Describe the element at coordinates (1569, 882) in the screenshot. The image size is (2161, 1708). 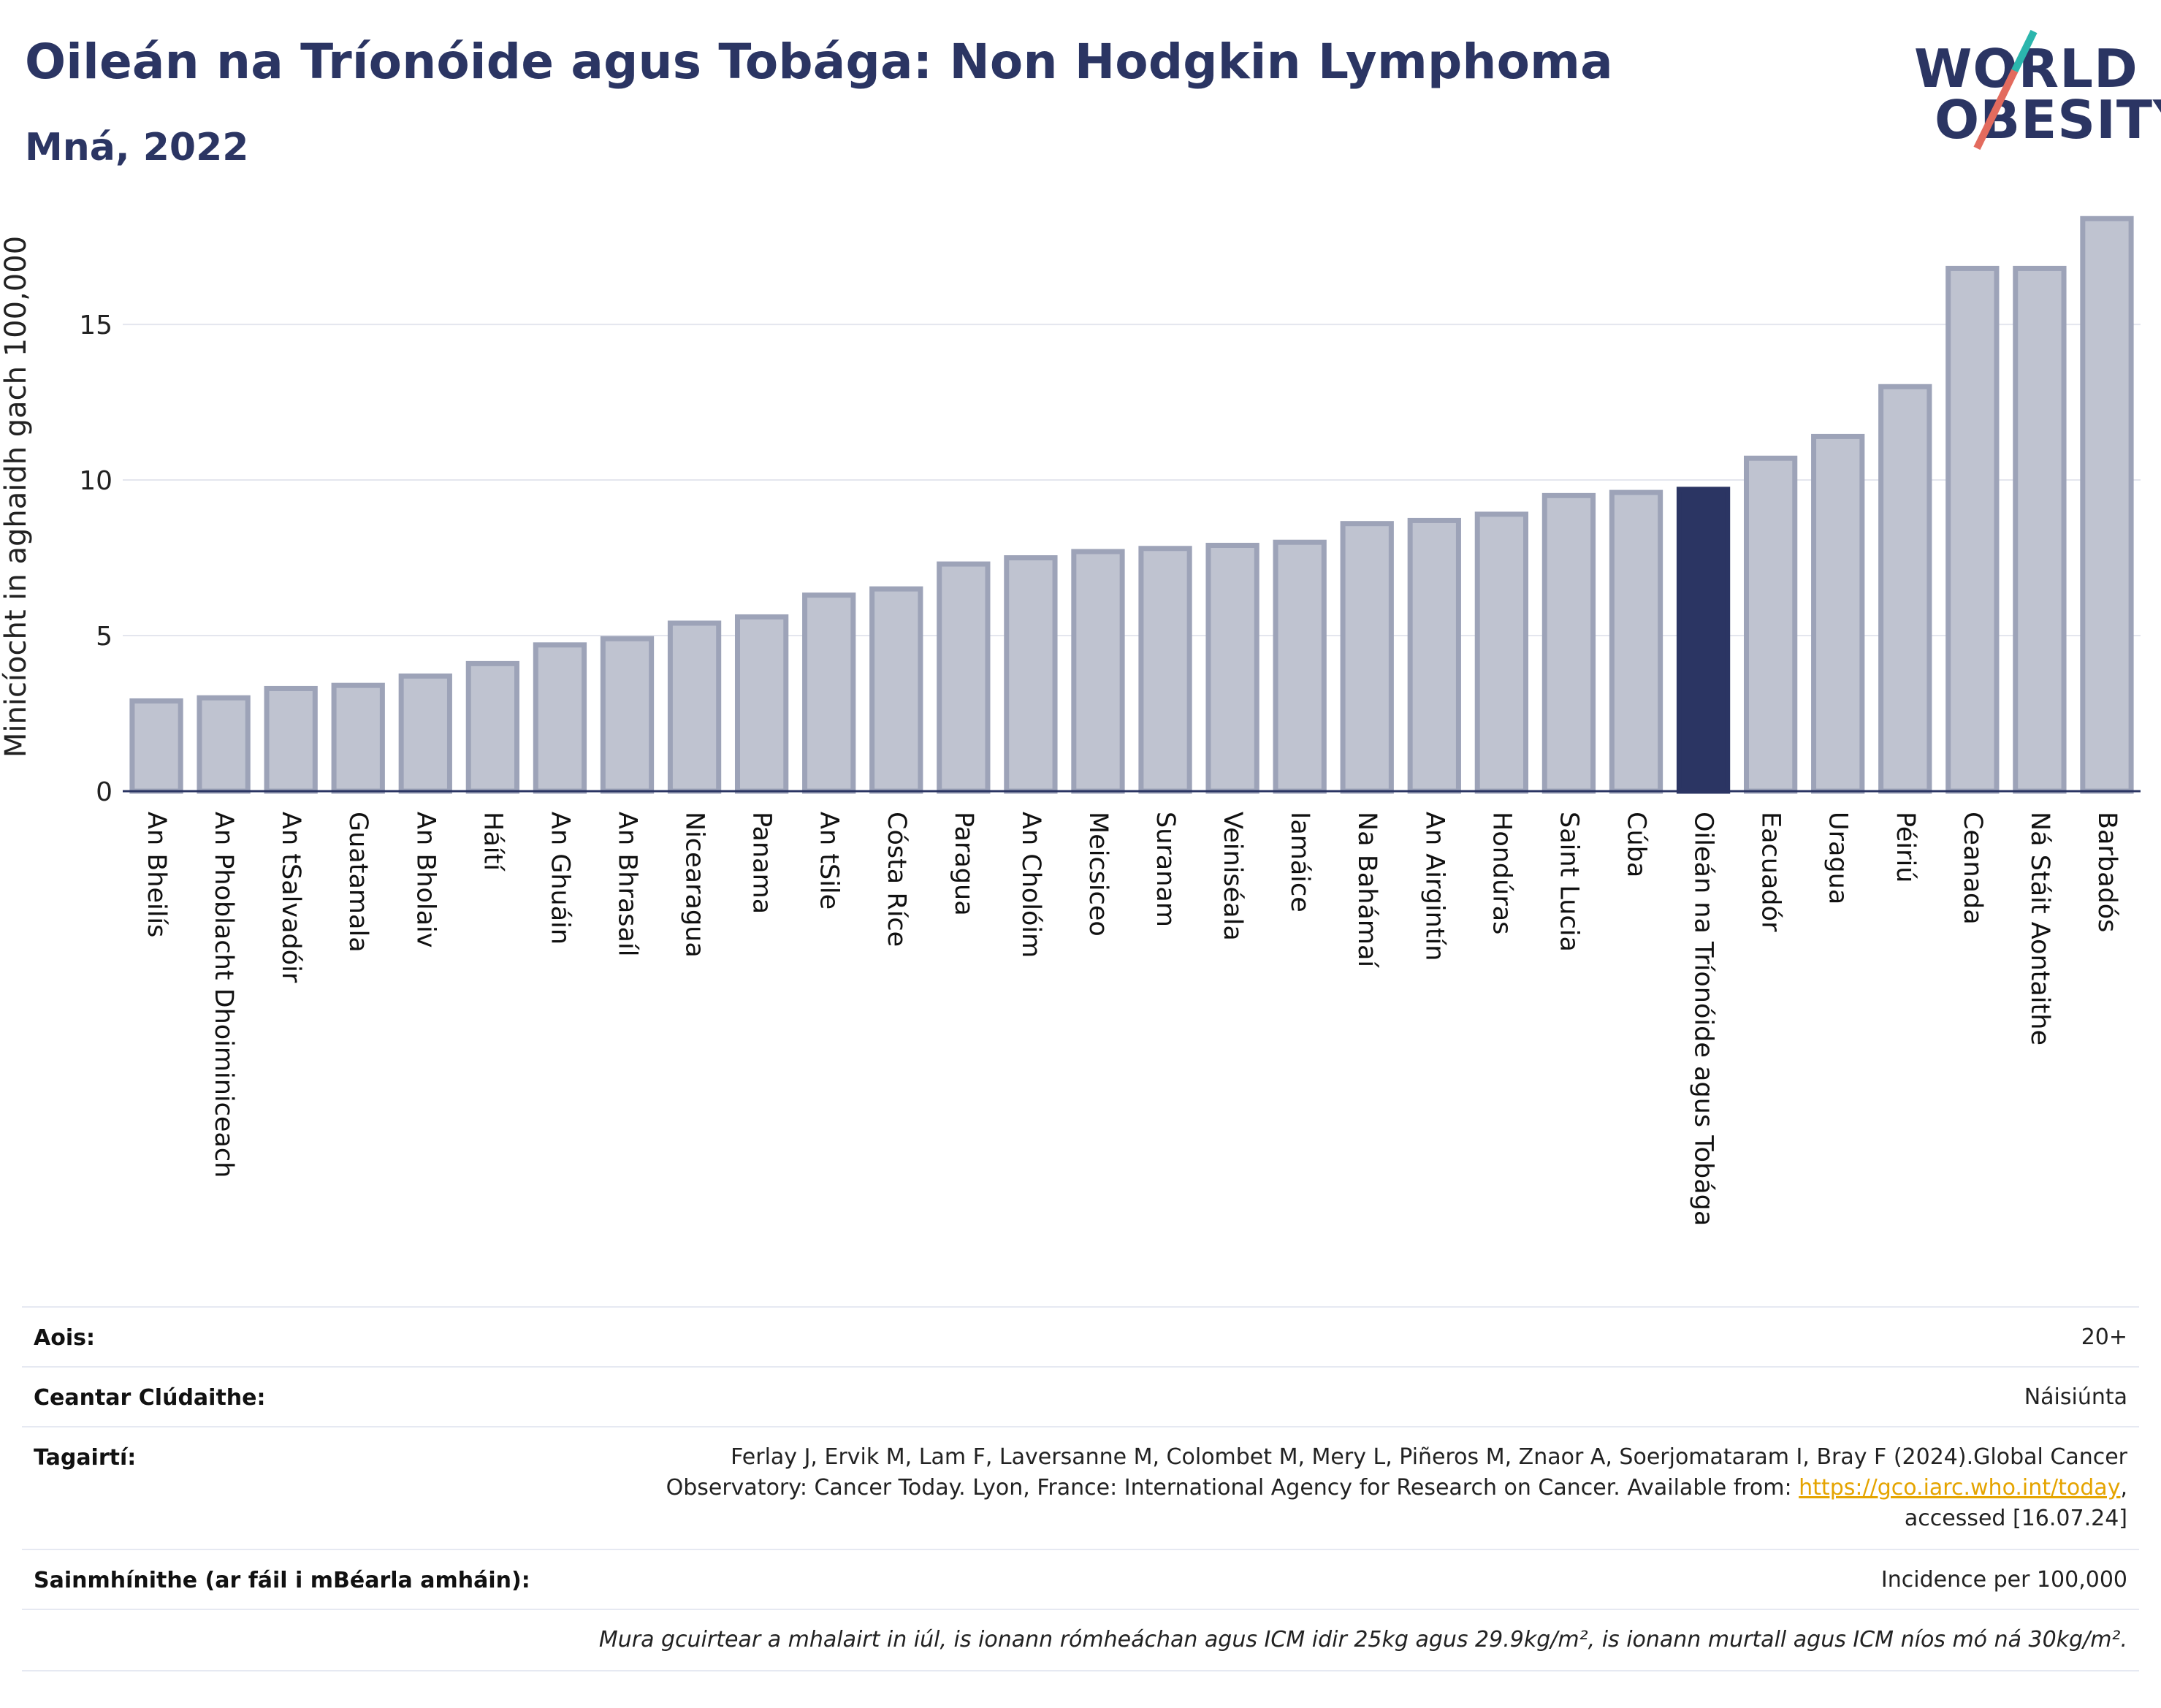
I see `x-tick-label: Saint Lucia` at that location.